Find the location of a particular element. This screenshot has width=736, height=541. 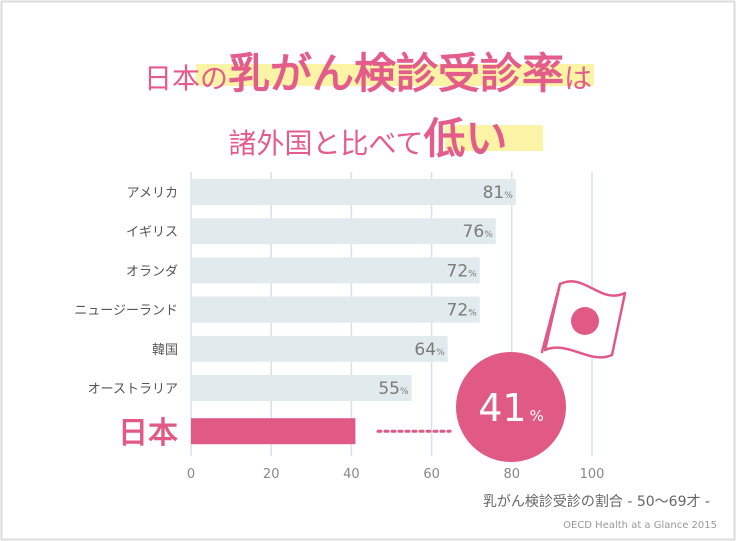

category-label: 日本 is located at coordinates (148, 433).